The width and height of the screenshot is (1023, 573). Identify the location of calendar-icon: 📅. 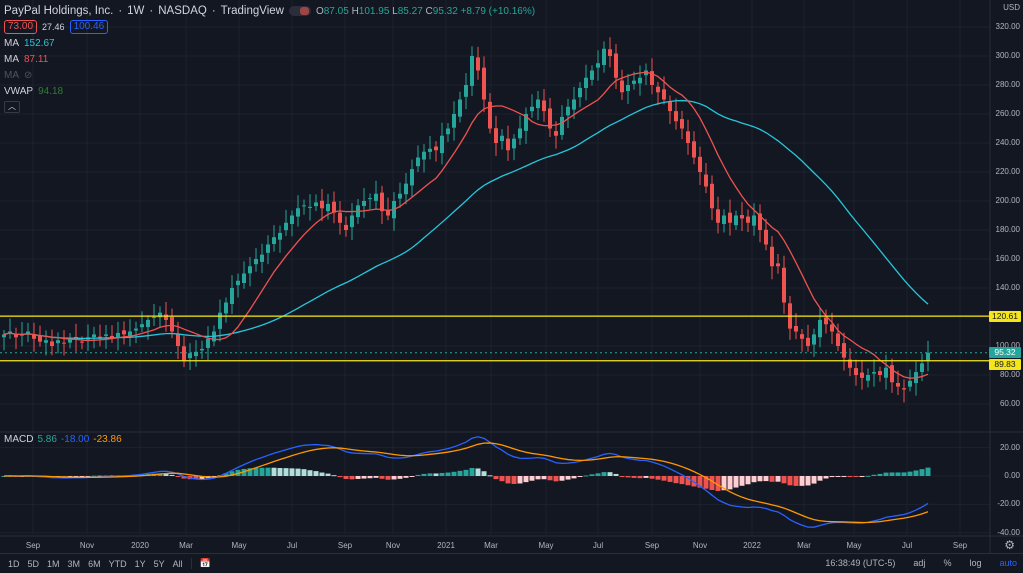
(200, 563).